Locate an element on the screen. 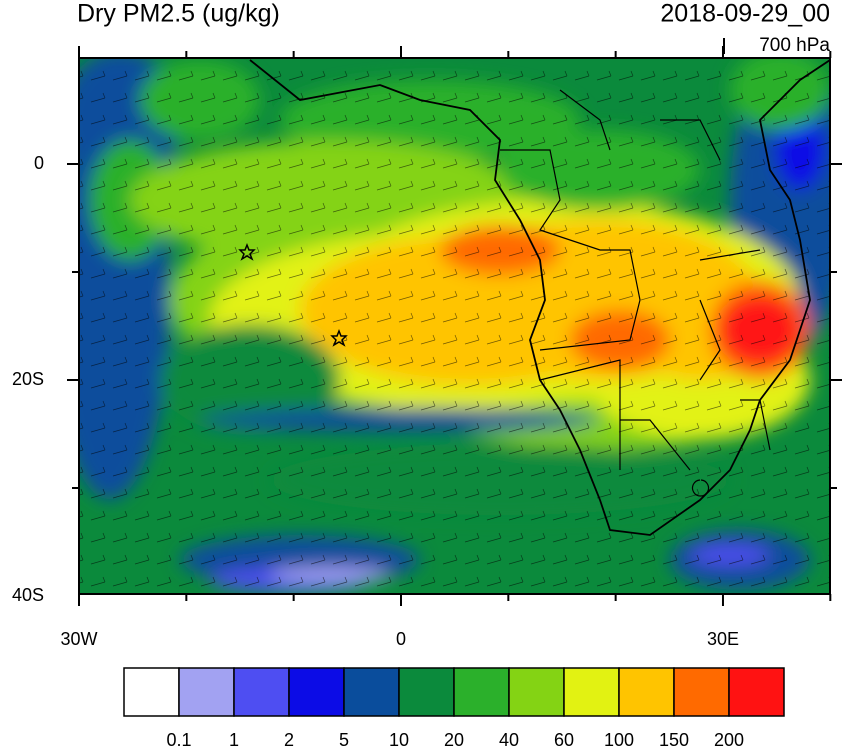 This screenshot has width=850, height=750. colorbar-label: 0.1 is located at coordinates (178, 740).